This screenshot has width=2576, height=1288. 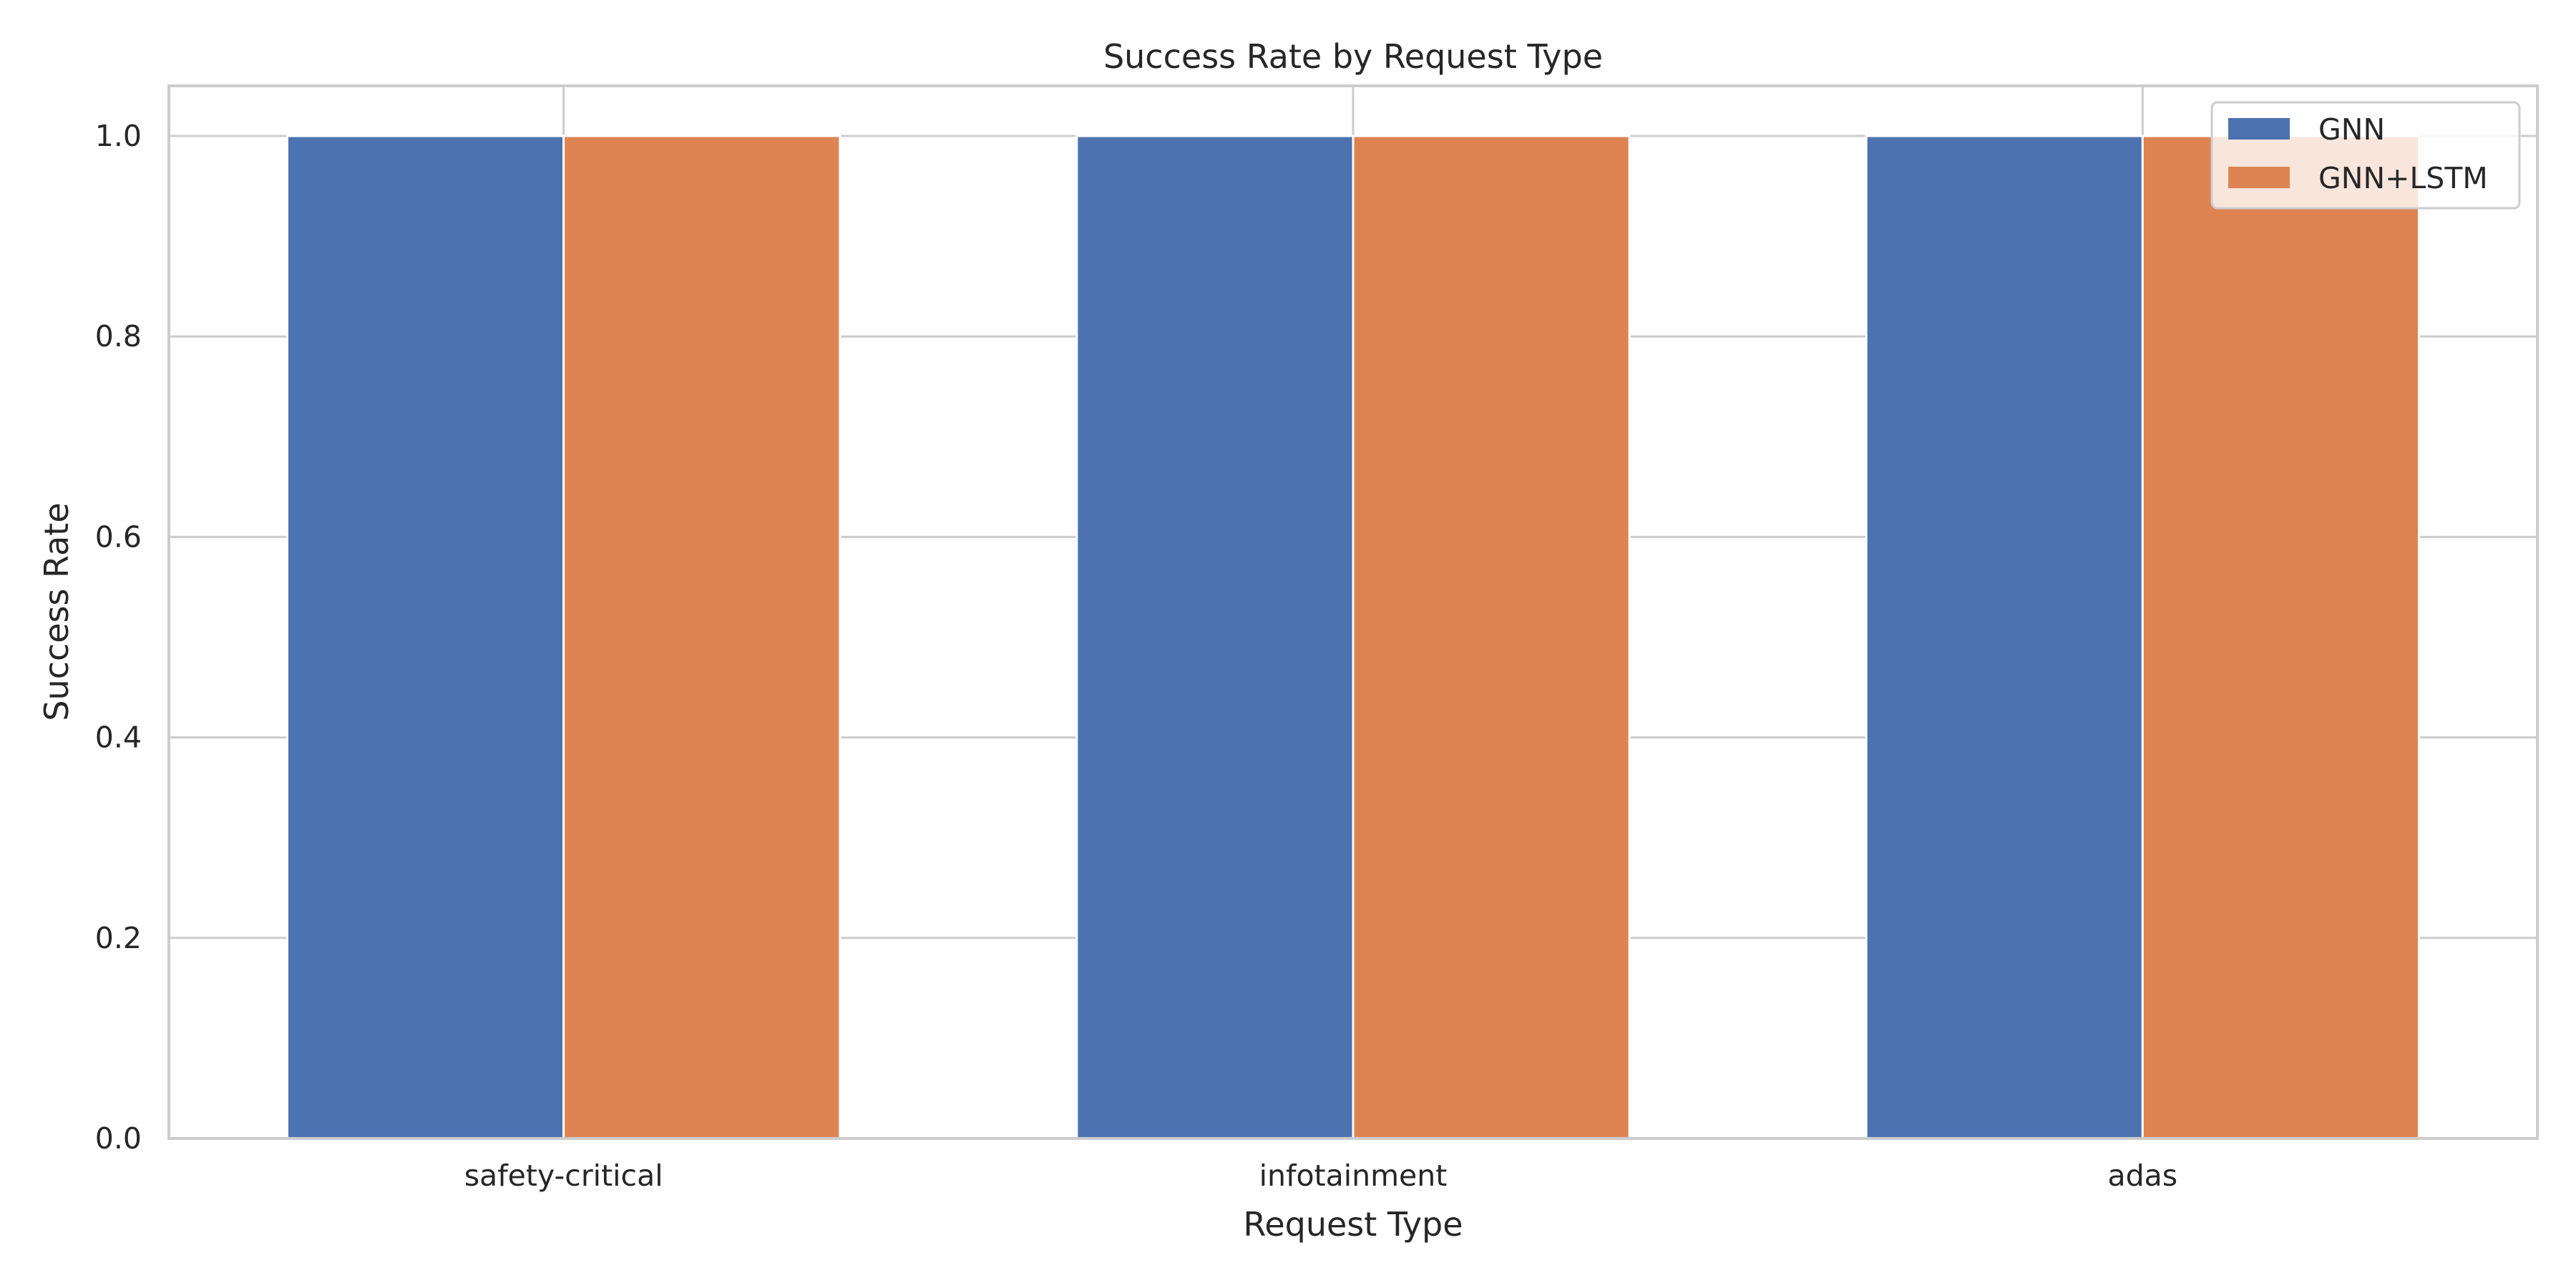 I want to click on legend: GNN GNN+LSTM, so click(x=2365, y=155).